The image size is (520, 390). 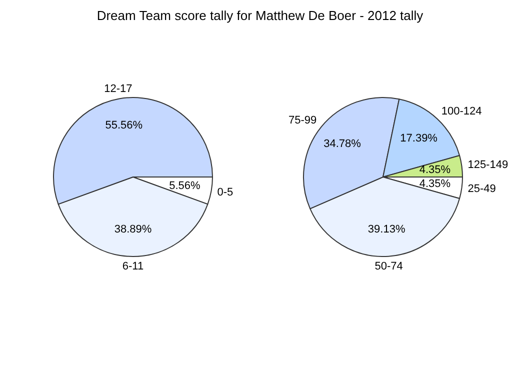 I want to click on slice-label: 12-17, so click(x=118, y=88).